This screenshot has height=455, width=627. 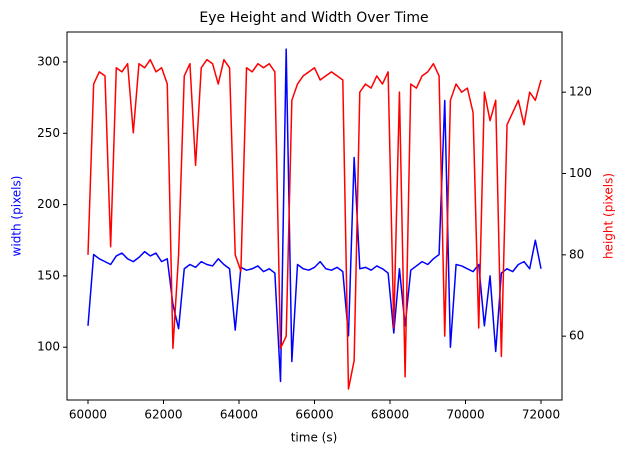 What do you see at coordinates (239, 415) in the screenshot?
I see `x-tick-label: 64000` at bounding box center [239, 415].